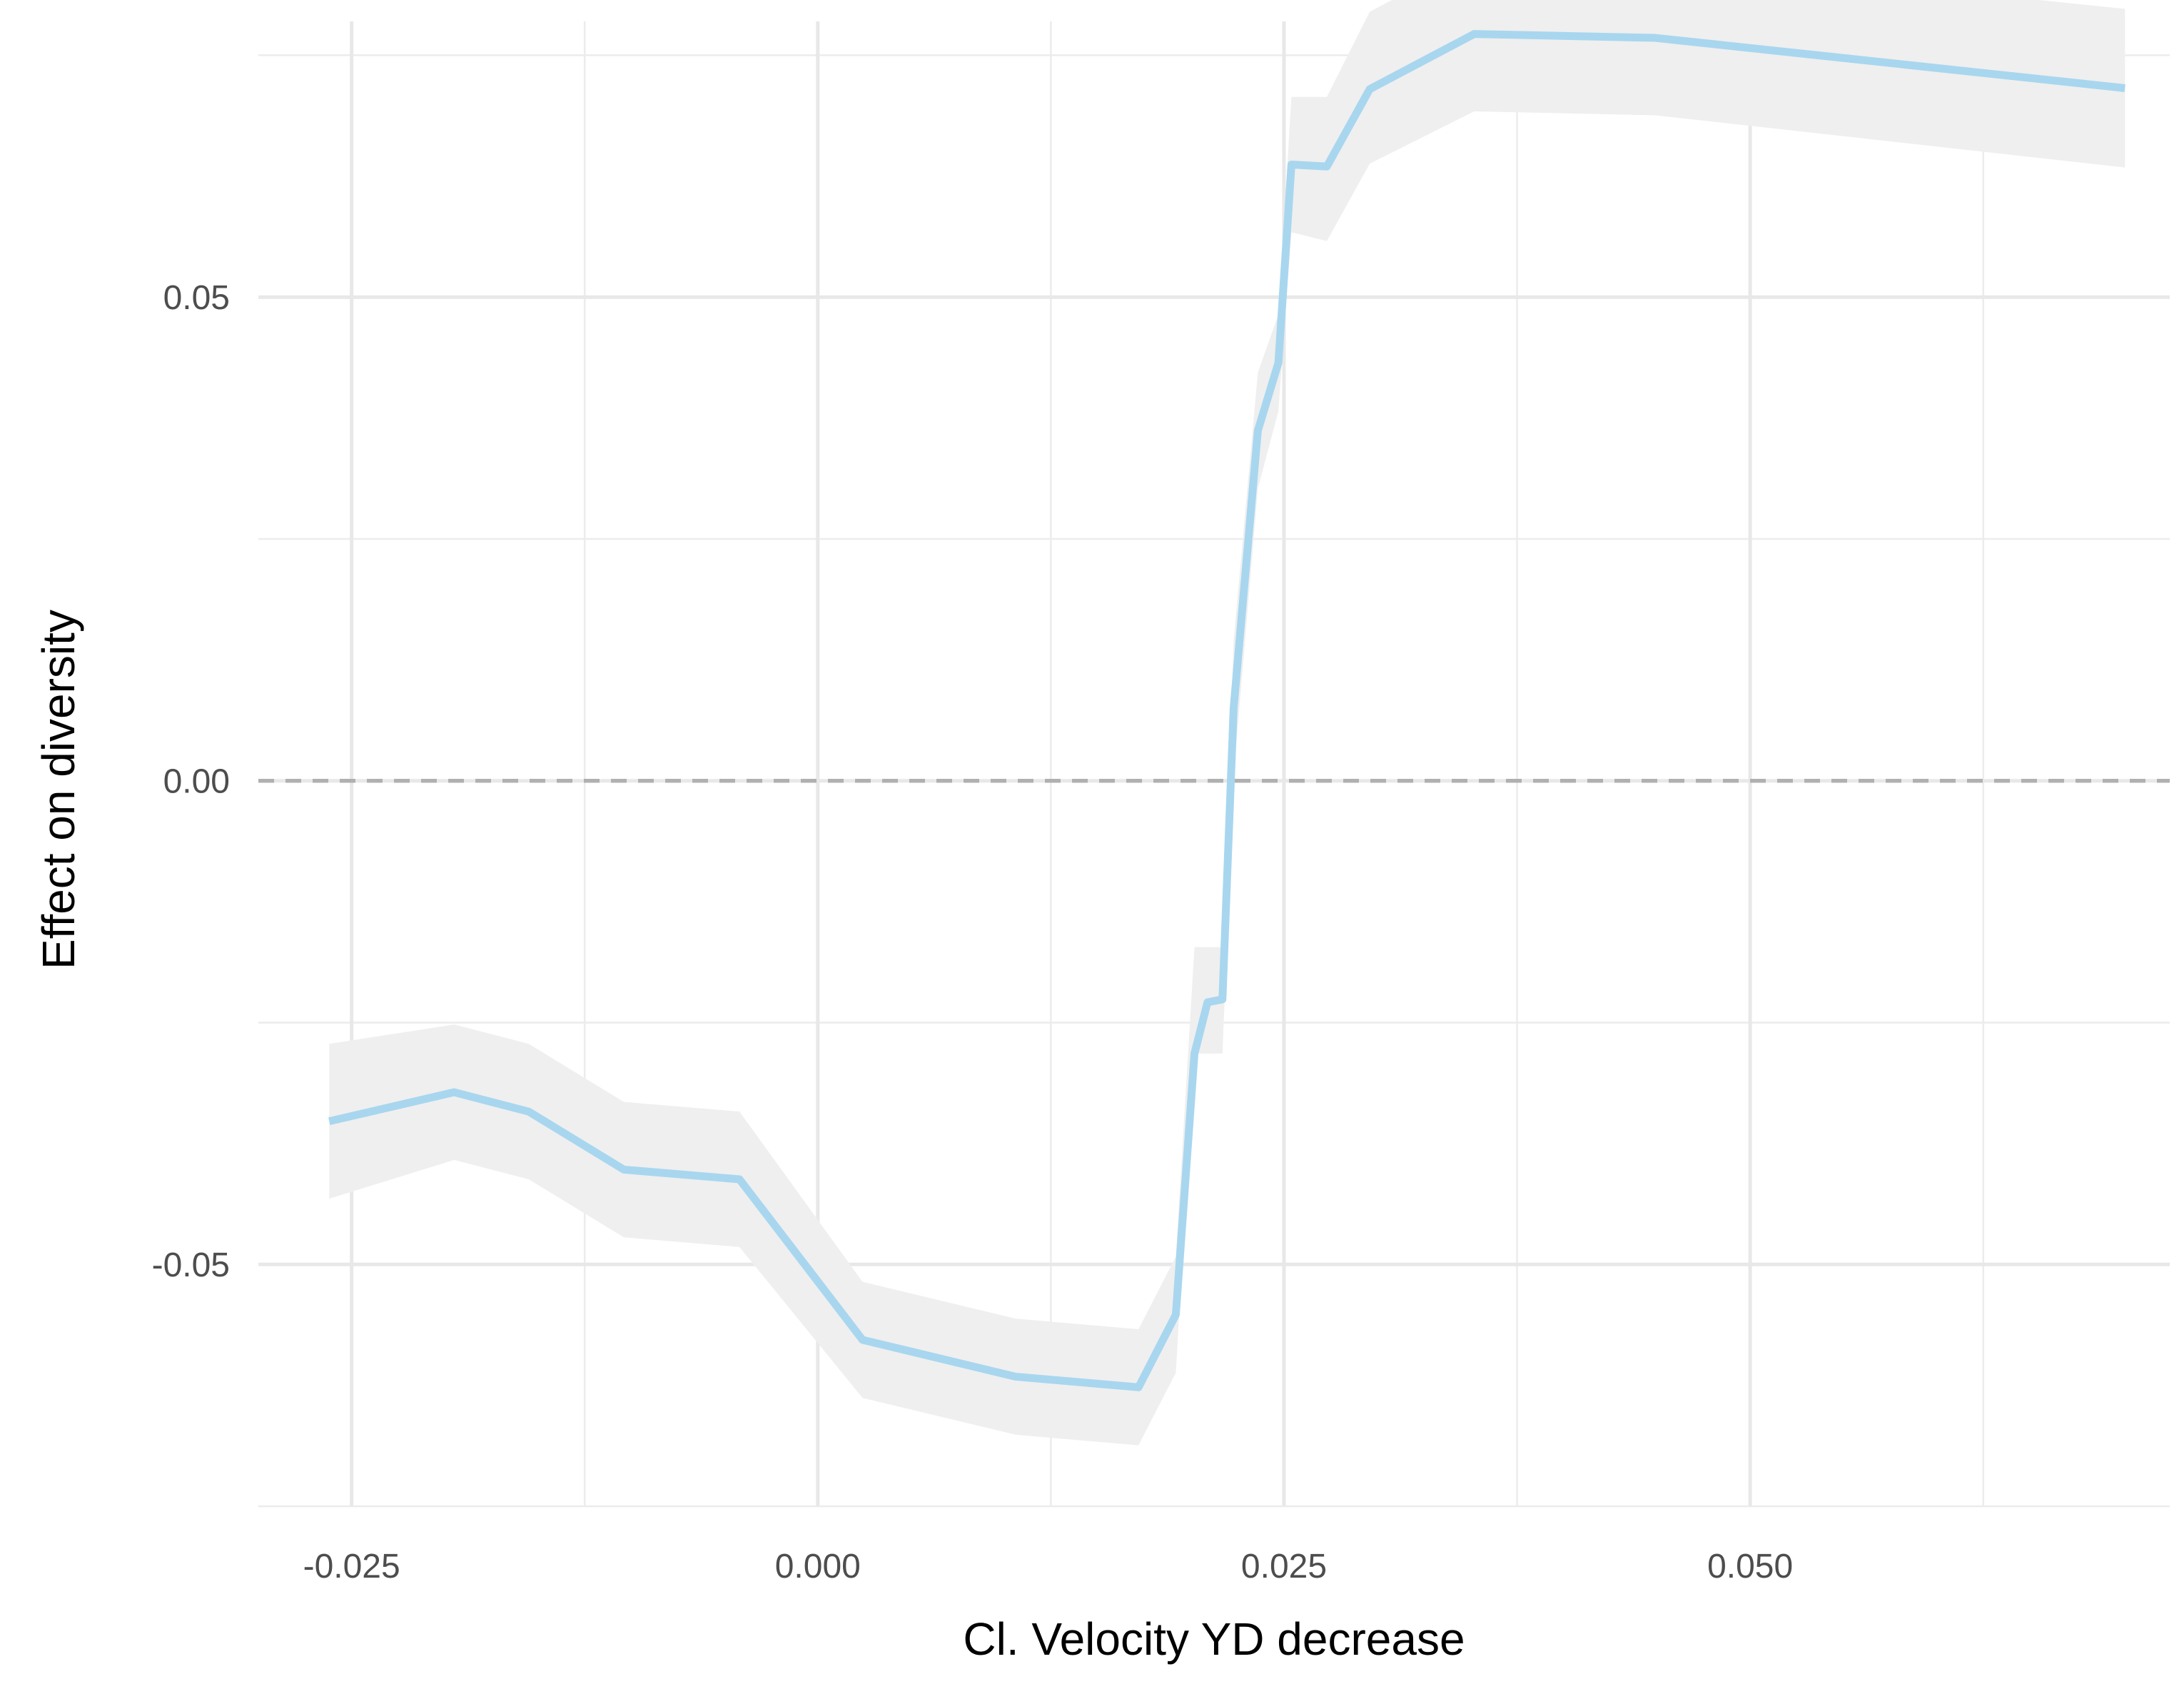 Image resolution: width=2184 pixels, height=1699 pixels. I want to click on y-axis-title: Effect on diversity, so click(58, 789).